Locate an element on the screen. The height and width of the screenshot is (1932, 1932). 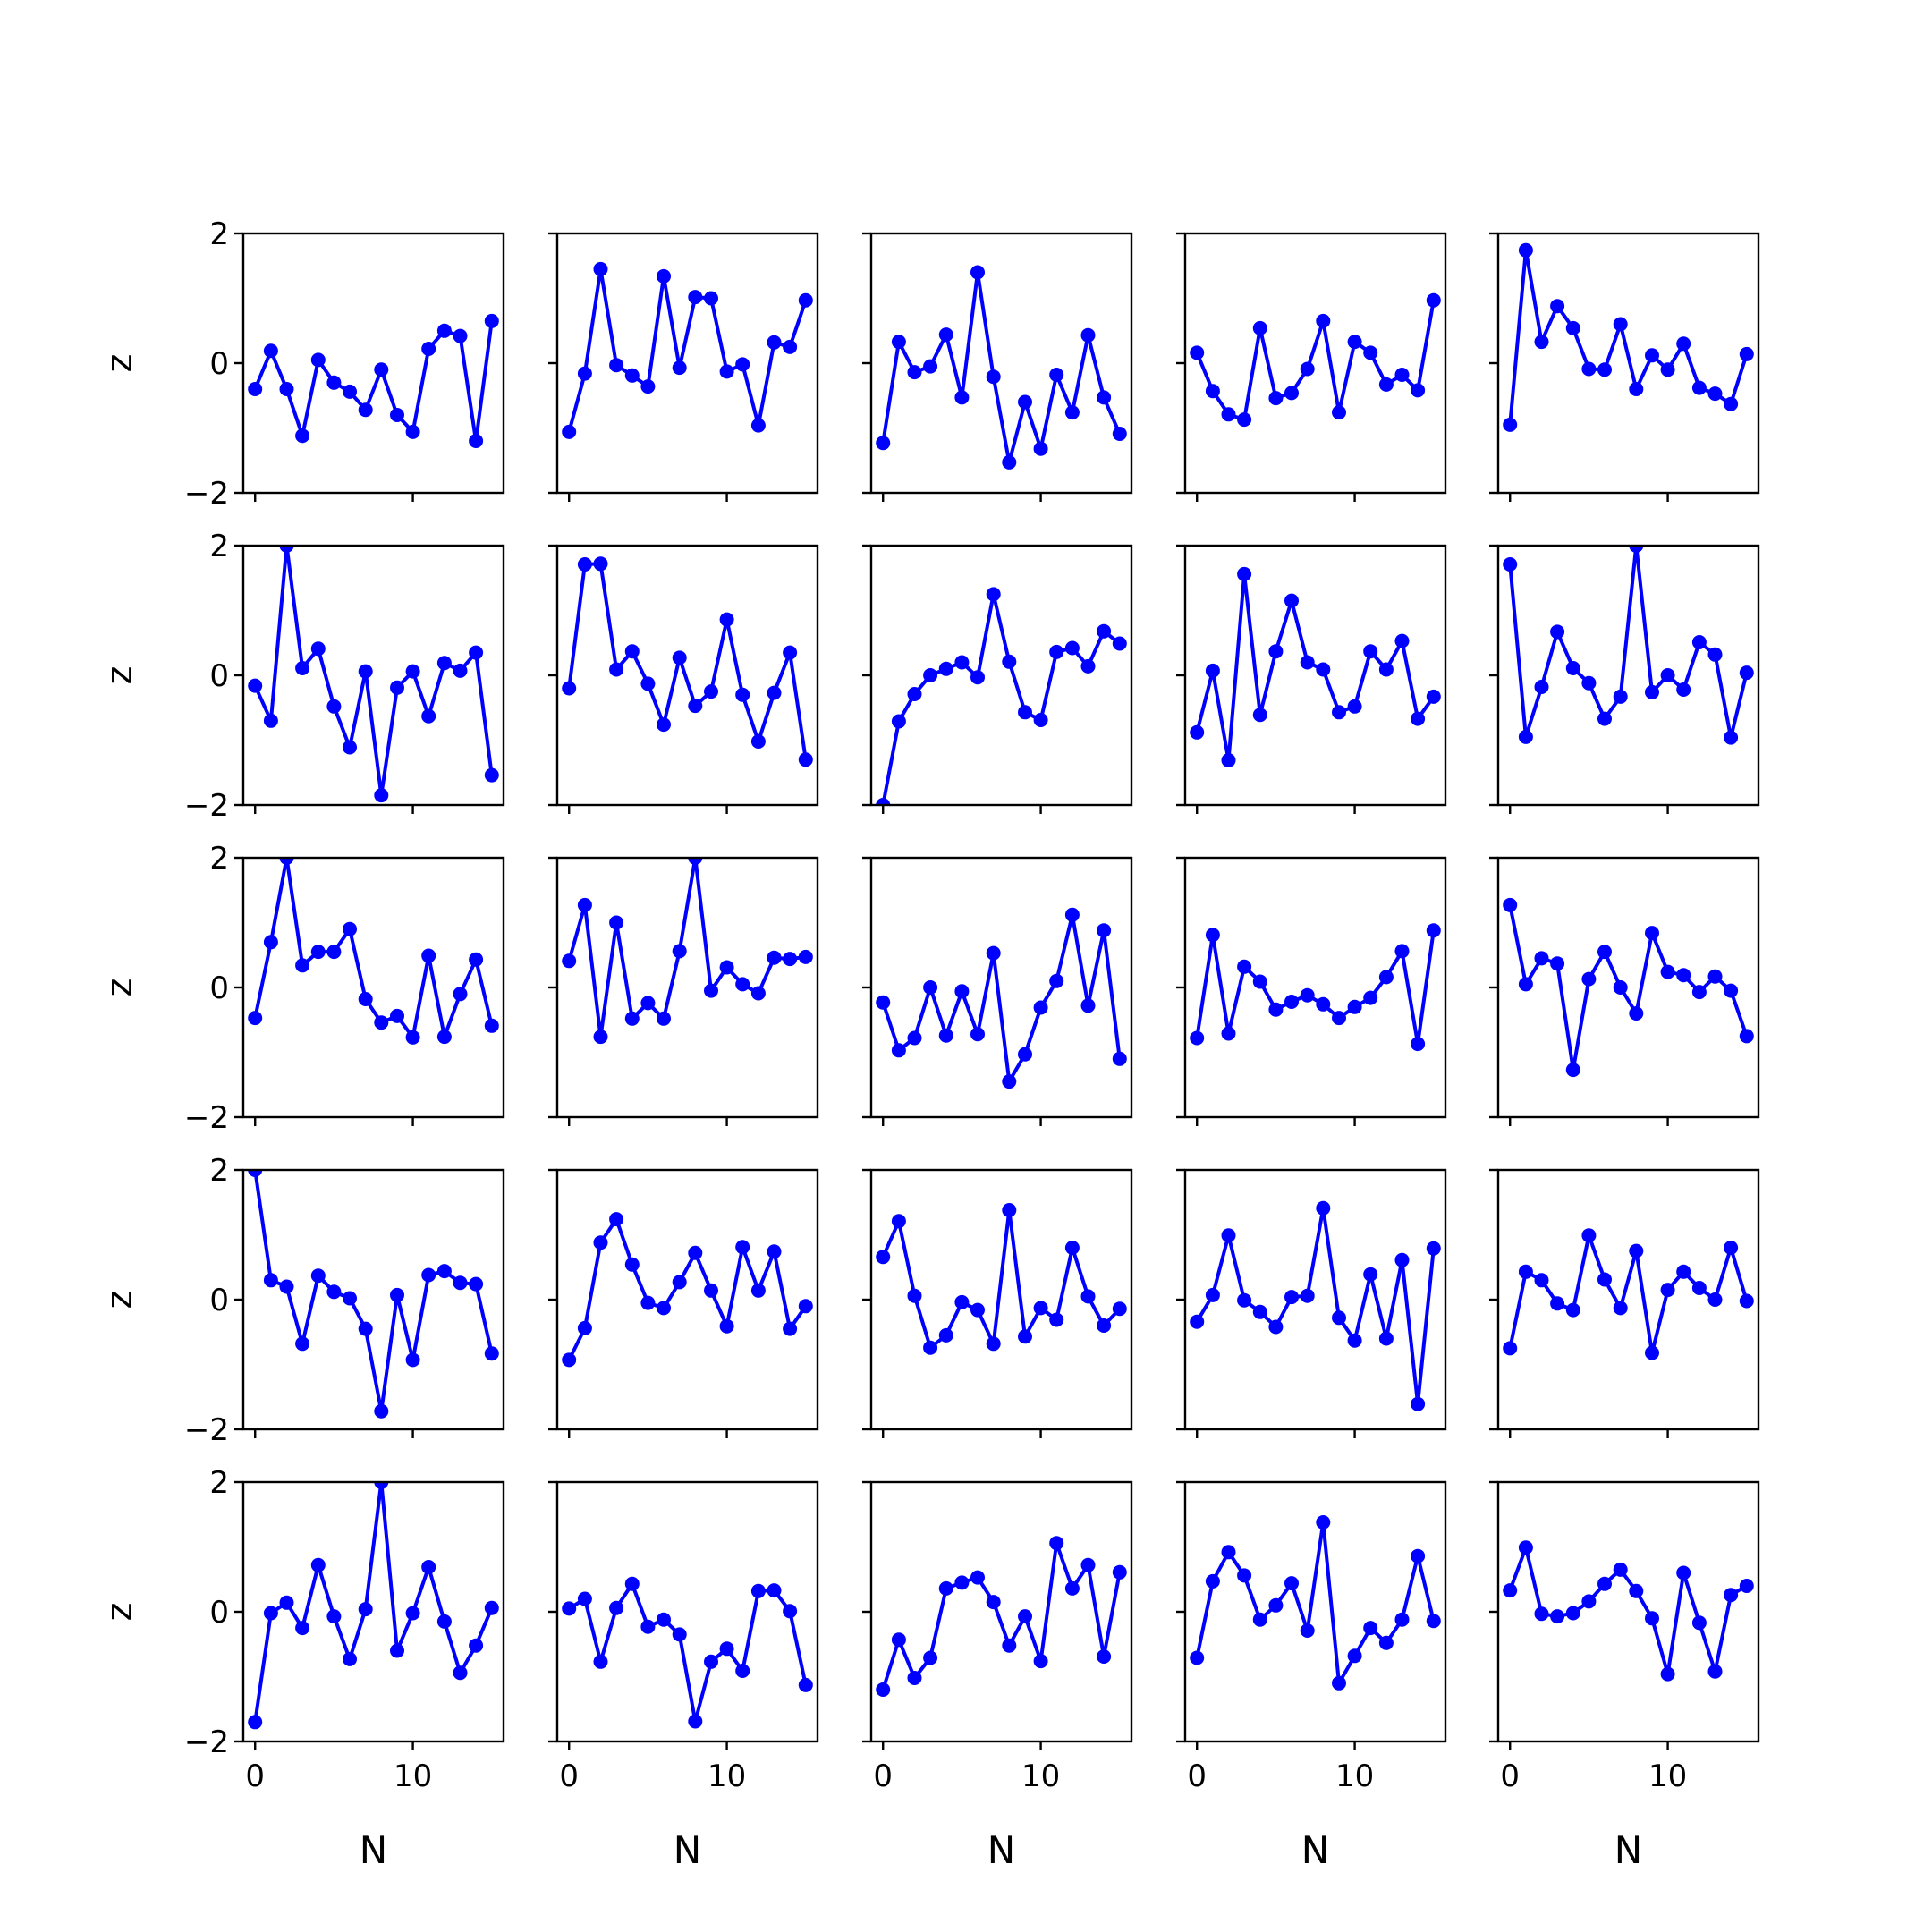
panel-r3-c5 is located at coordinates (1624, 991).